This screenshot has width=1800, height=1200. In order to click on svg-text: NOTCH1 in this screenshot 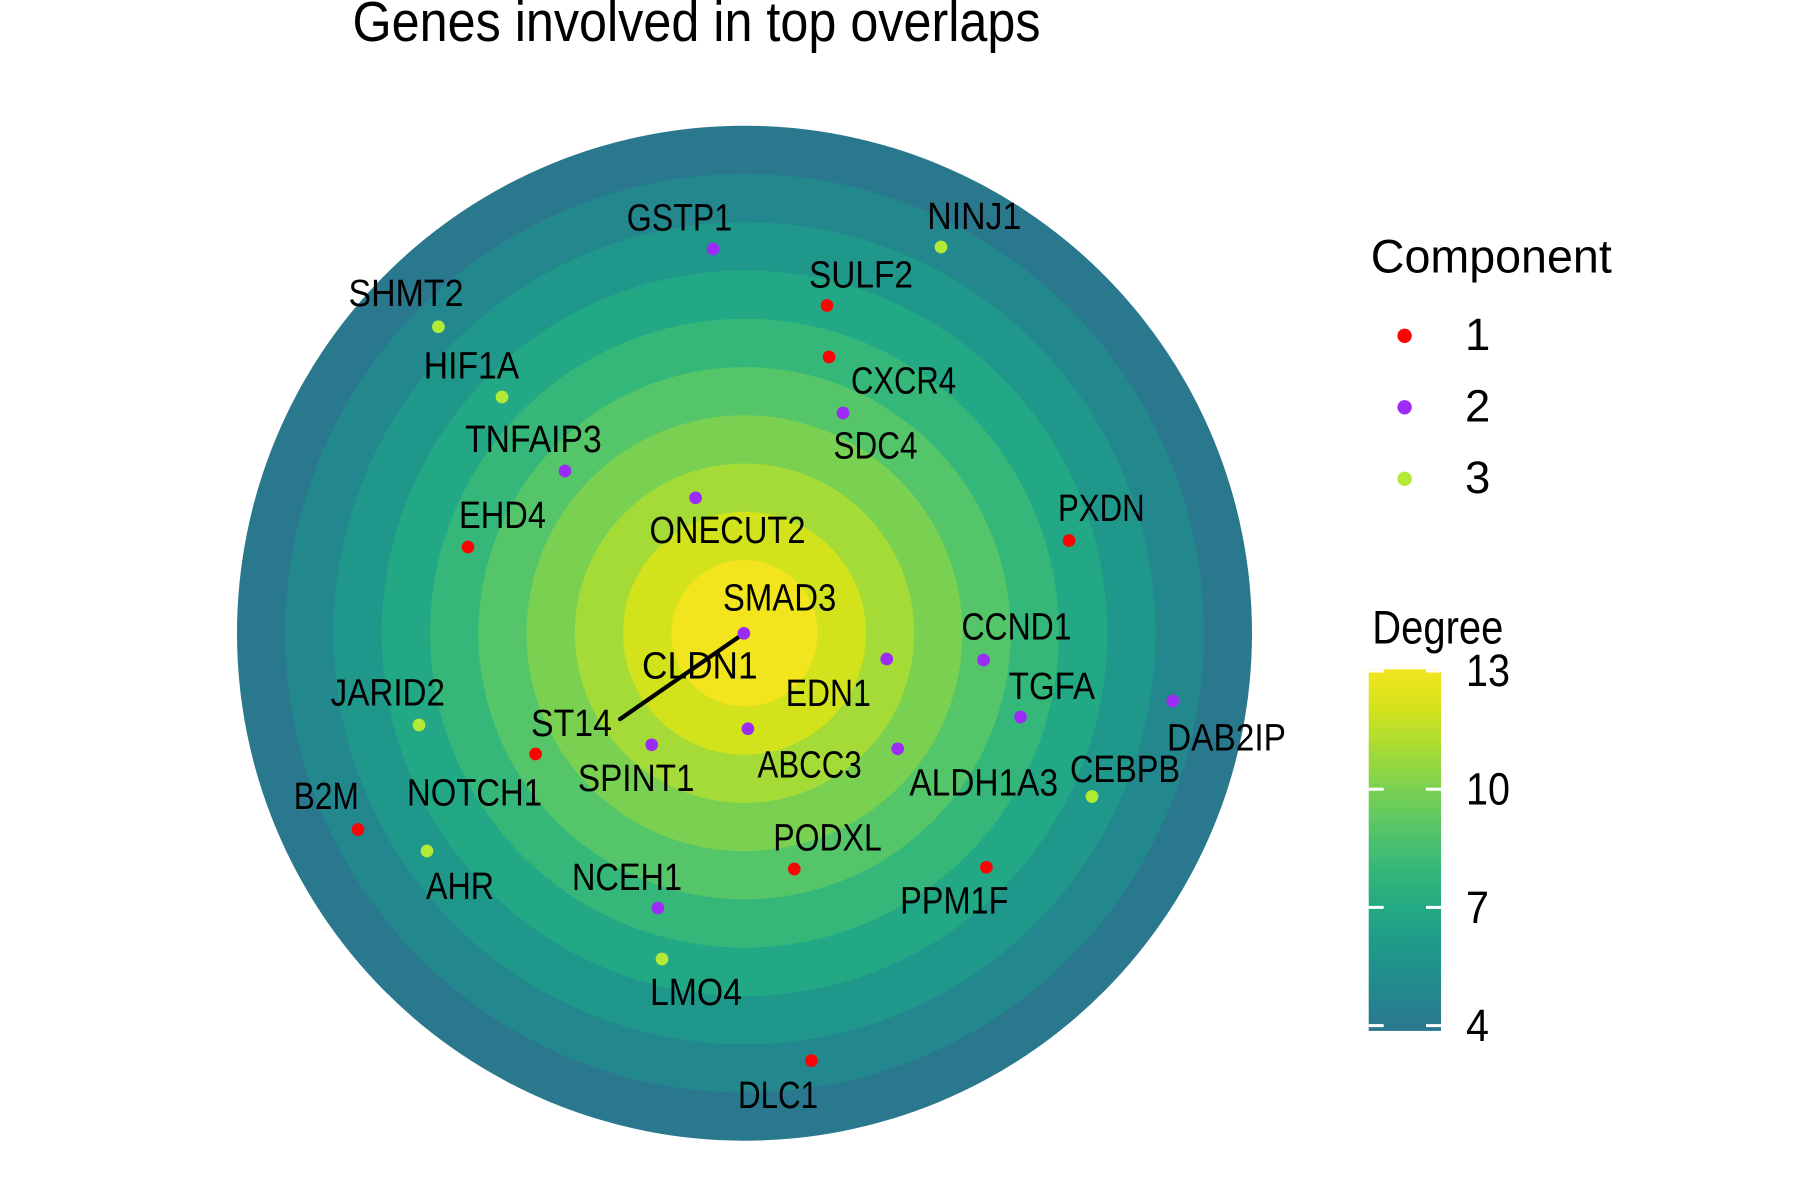, I will do `click(474, 794)`.